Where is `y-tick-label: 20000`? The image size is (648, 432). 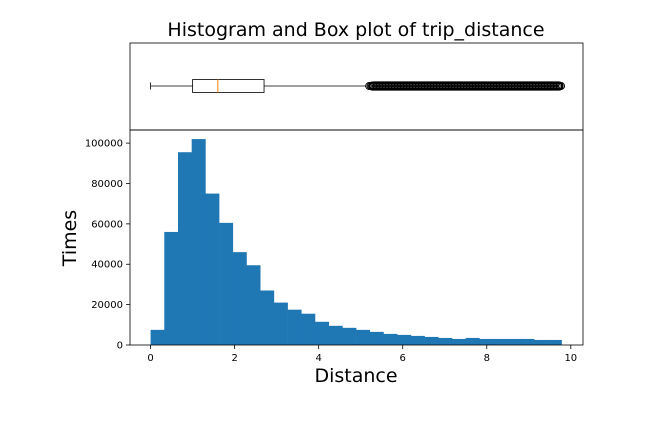
y-tick-label: 20000 is located at coordinates (107, 305).